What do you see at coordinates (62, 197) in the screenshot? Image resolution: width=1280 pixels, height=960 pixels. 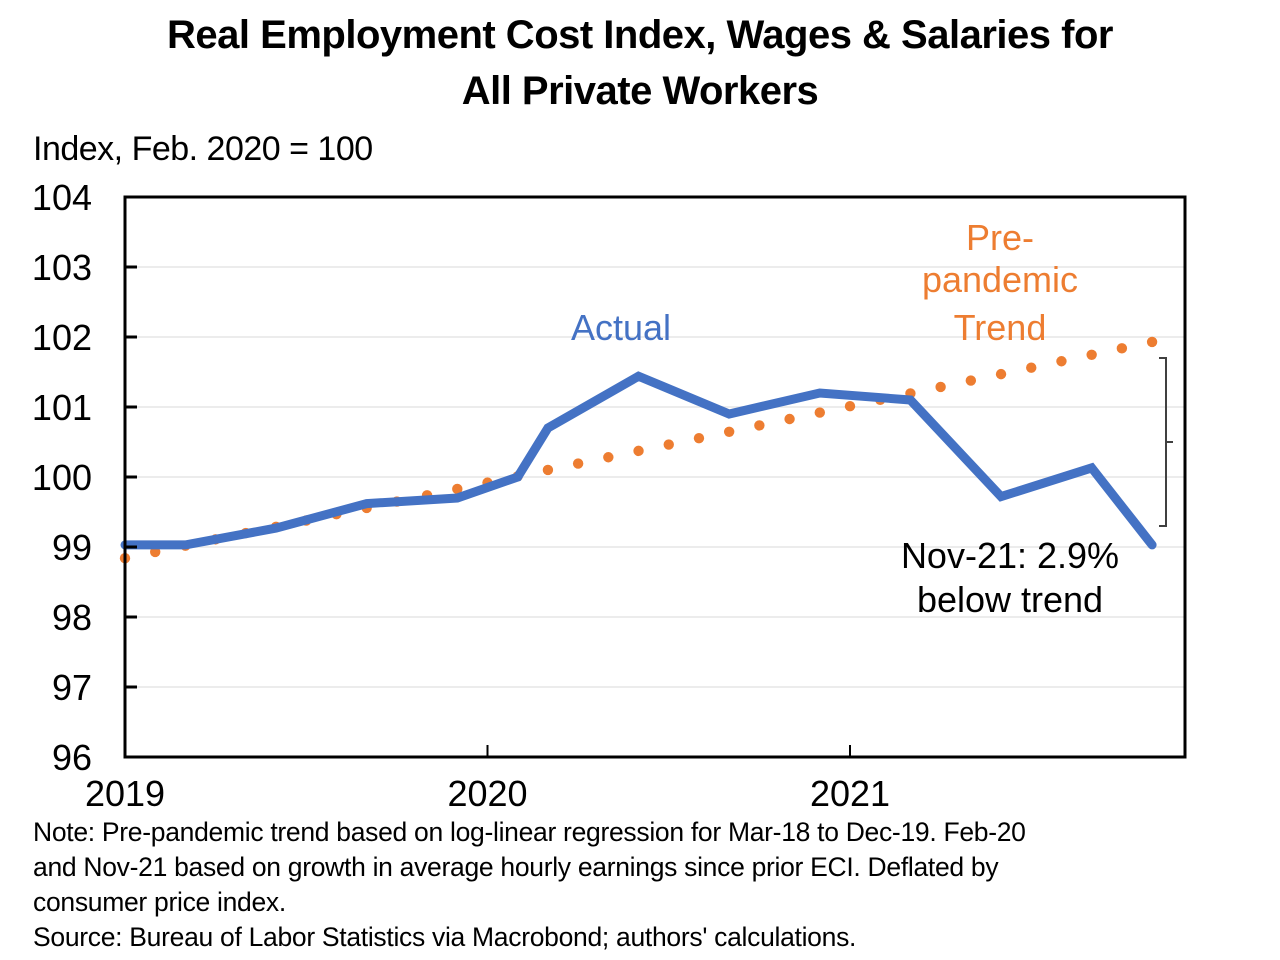 I see `y-tick-label: 104` at bounding box center [62, 197].